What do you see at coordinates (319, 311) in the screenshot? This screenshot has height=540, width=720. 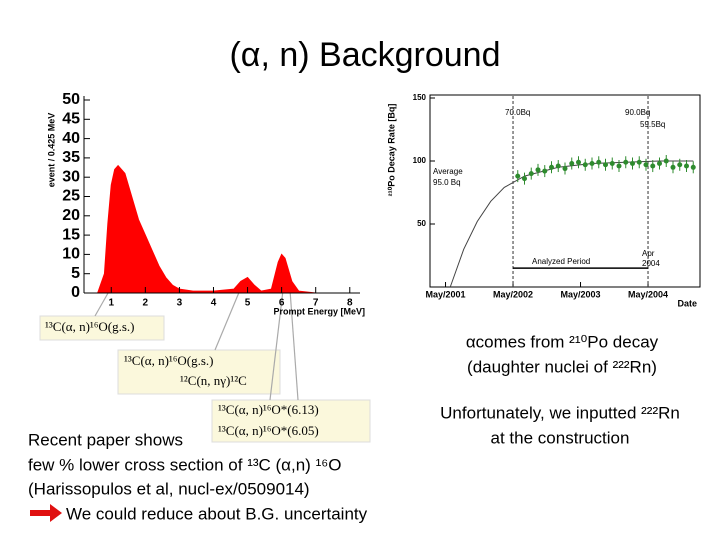 I see `x-axis-label: Prompt Energy [MeV]` at bounding box center [319, 311].